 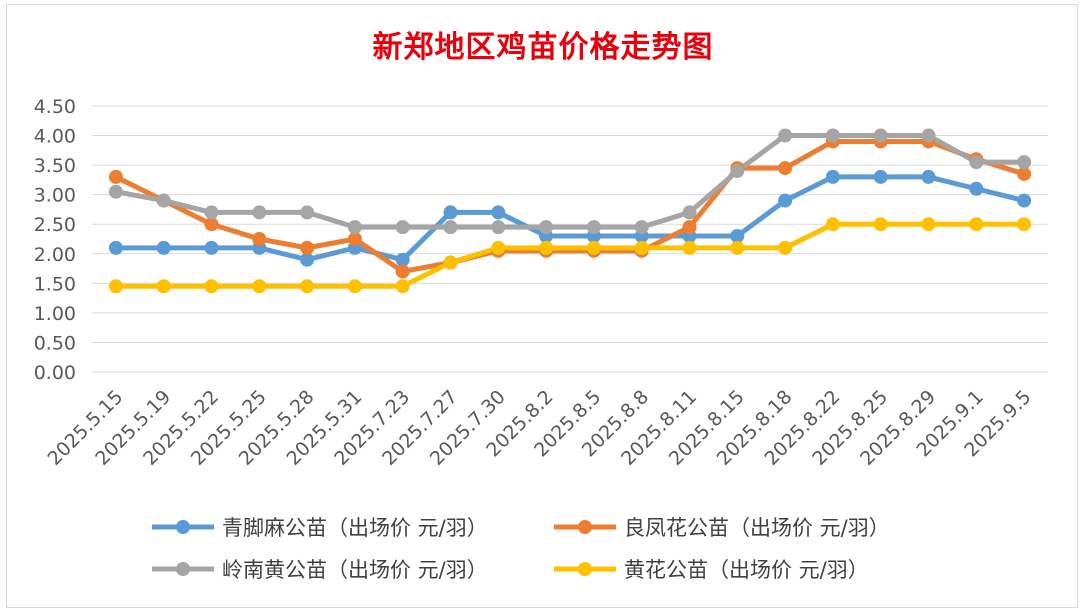 I want to click on legend-item-series-3: 岭南黄公苗（出场价 元/羽）, so click(x=319, y=569).